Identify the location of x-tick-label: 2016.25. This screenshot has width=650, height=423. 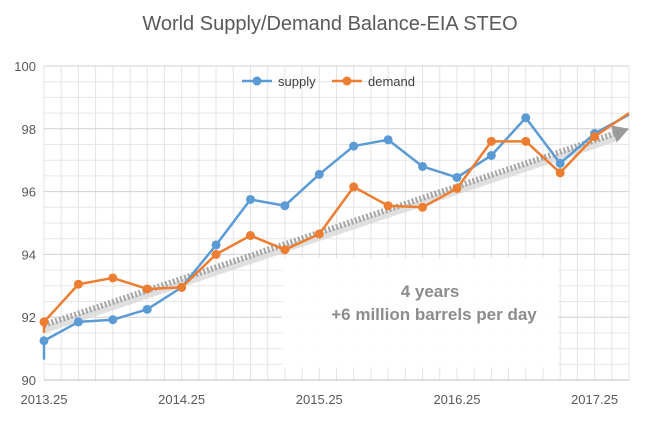
(456, 399).